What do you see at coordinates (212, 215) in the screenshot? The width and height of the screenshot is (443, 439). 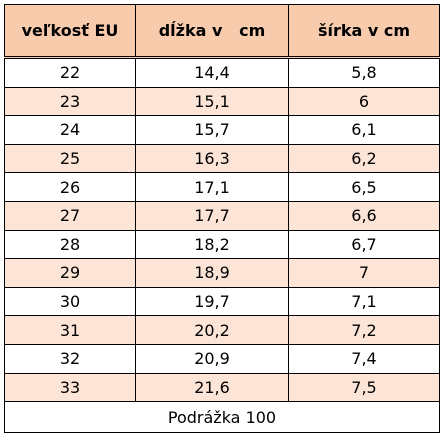 I see `table-cell: 17,7` at bounding box center [212, 215].